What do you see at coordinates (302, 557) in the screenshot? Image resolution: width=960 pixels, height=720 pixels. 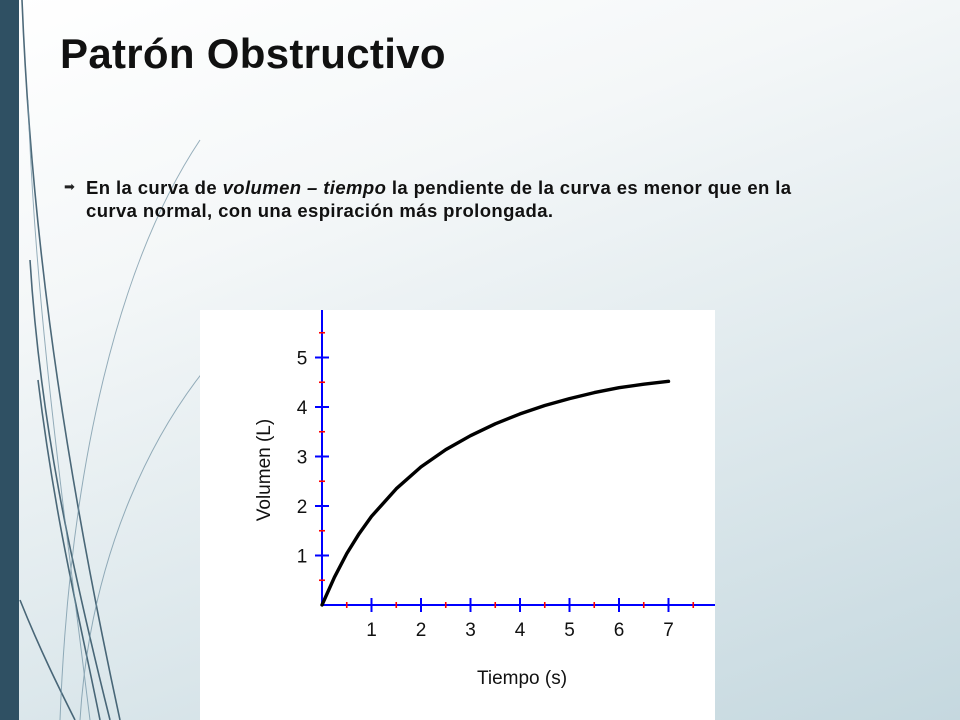 I see `y-tick-label: 1` at bounding box center [302, 557].